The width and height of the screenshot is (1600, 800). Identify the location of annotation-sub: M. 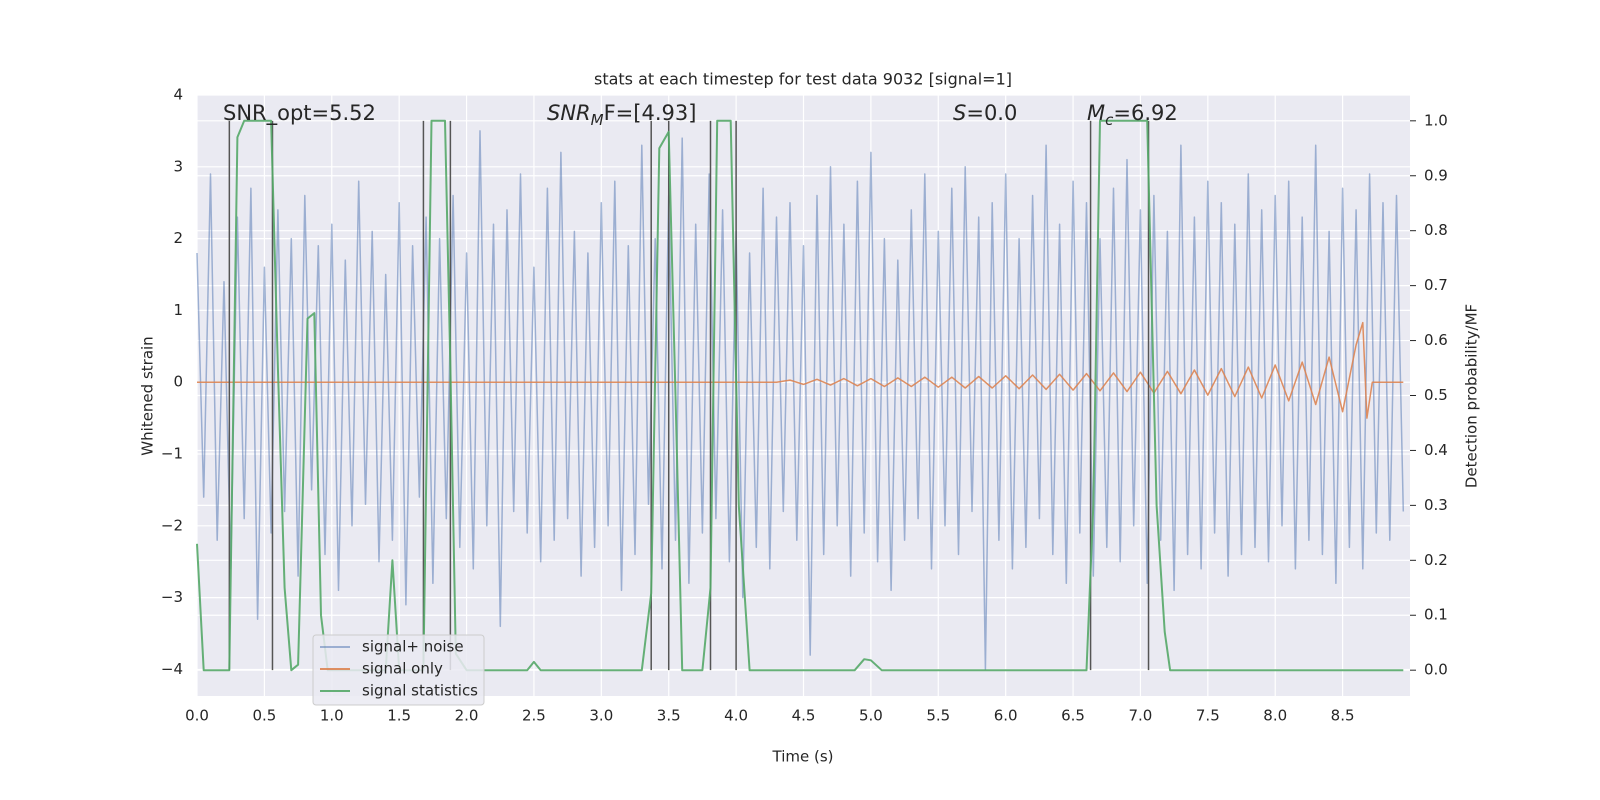
(597, 120).